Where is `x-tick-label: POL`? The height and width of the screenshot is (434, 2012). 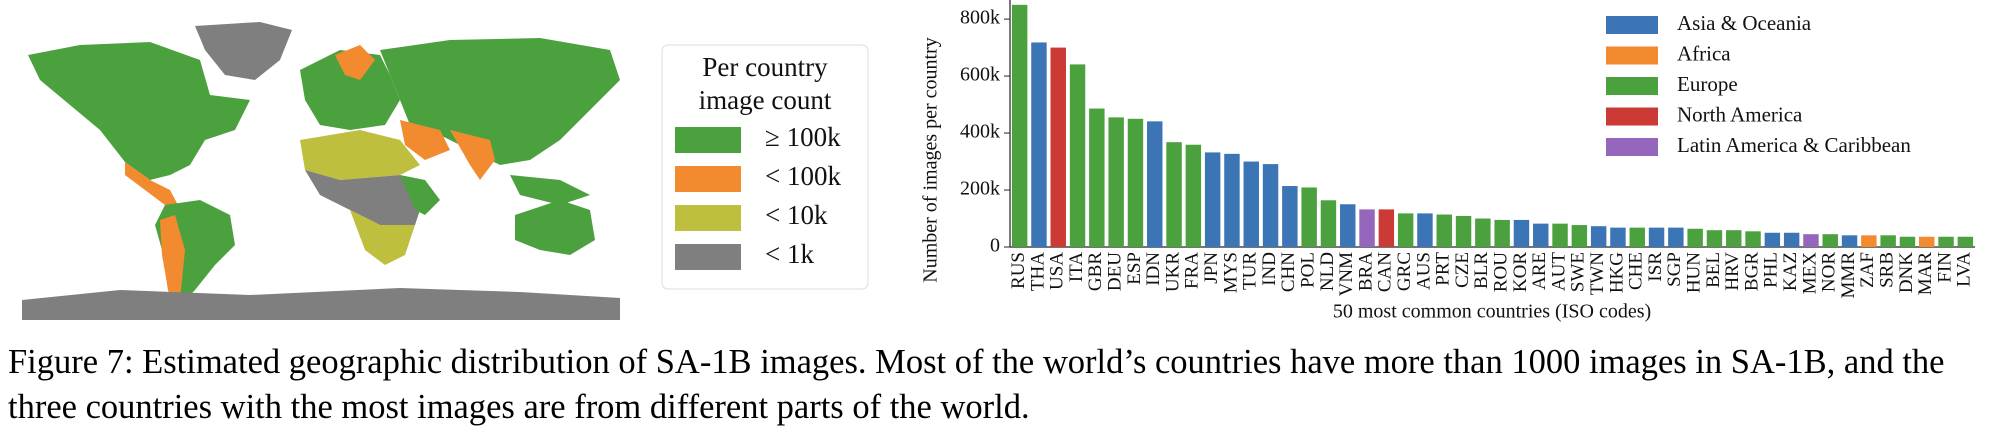
x-tick-label: POL is located at coordinates (1308, 270).